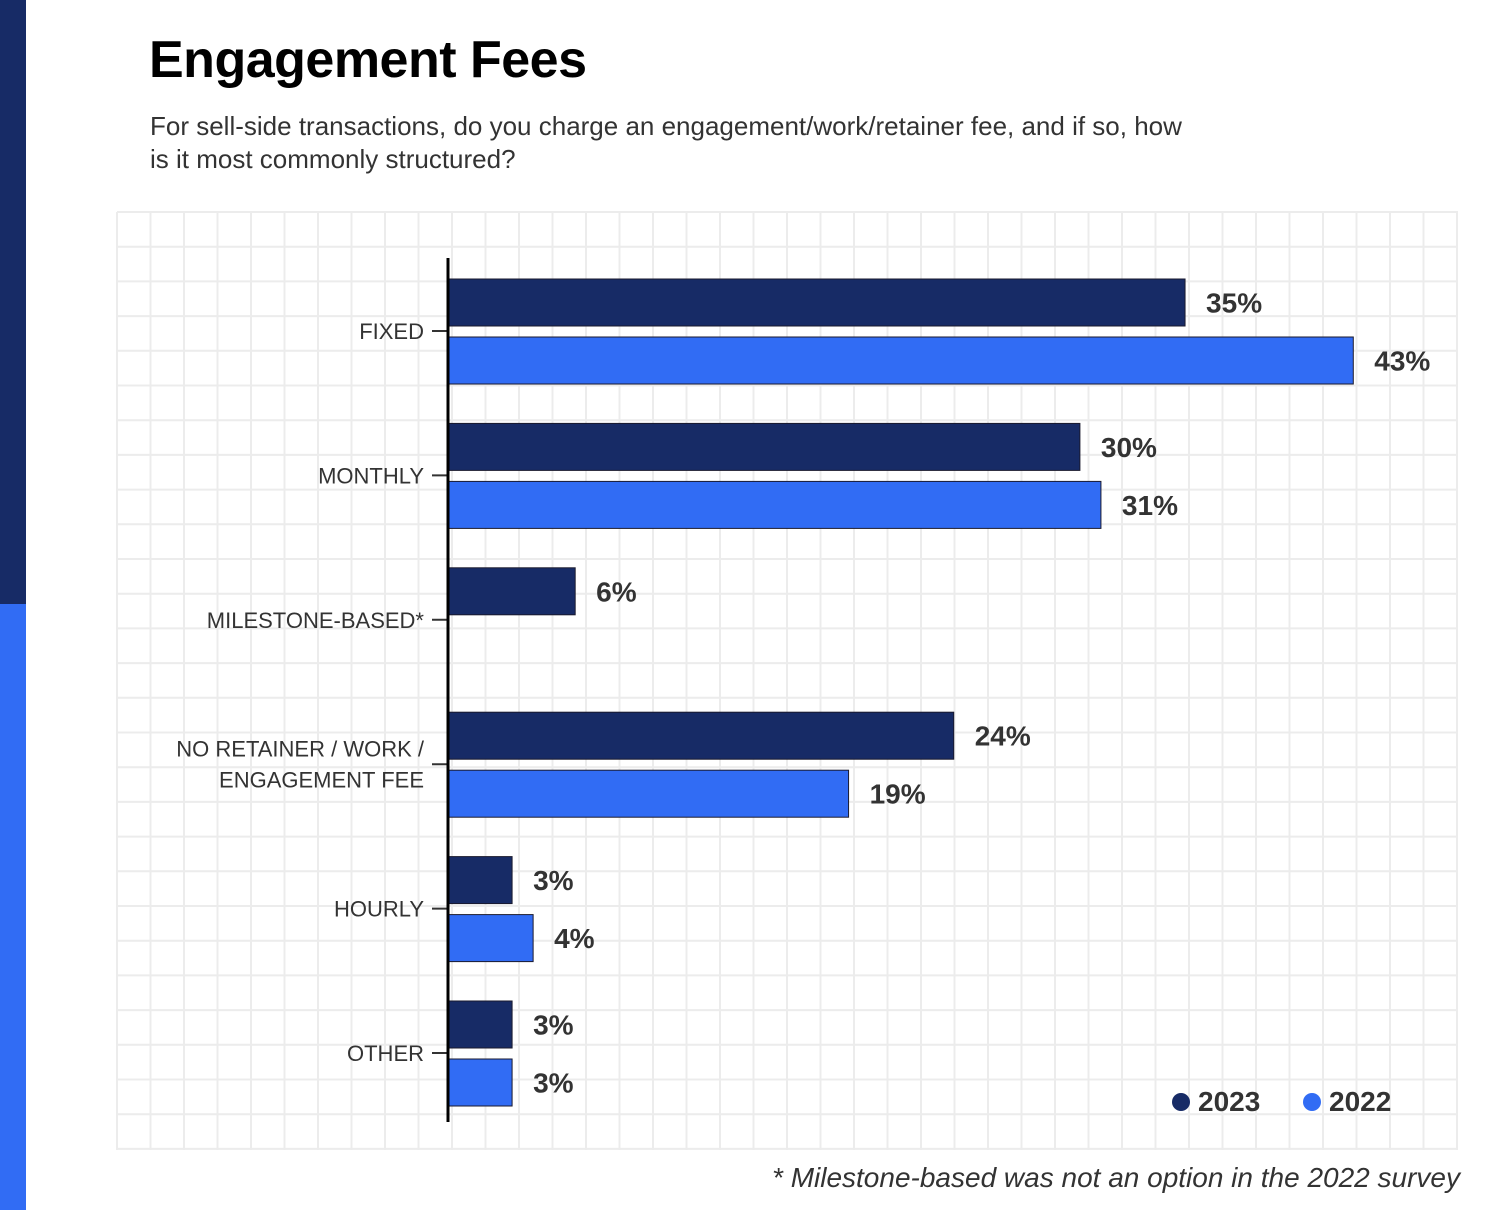  Describe the element at coordinates (1402, 361) in the screenshot. I see `data-label-2022: 43%` at that location.